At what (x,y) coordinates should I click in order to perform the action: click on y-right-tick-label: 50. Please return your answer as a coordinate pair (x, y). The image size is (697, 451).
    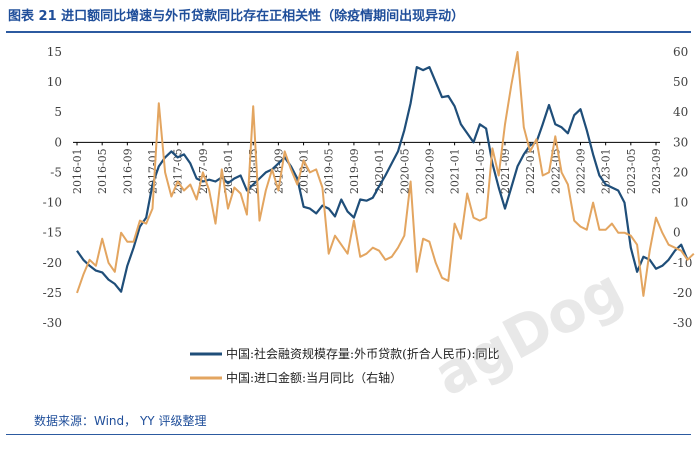
    Looking at the image, I should click on (680, 82).